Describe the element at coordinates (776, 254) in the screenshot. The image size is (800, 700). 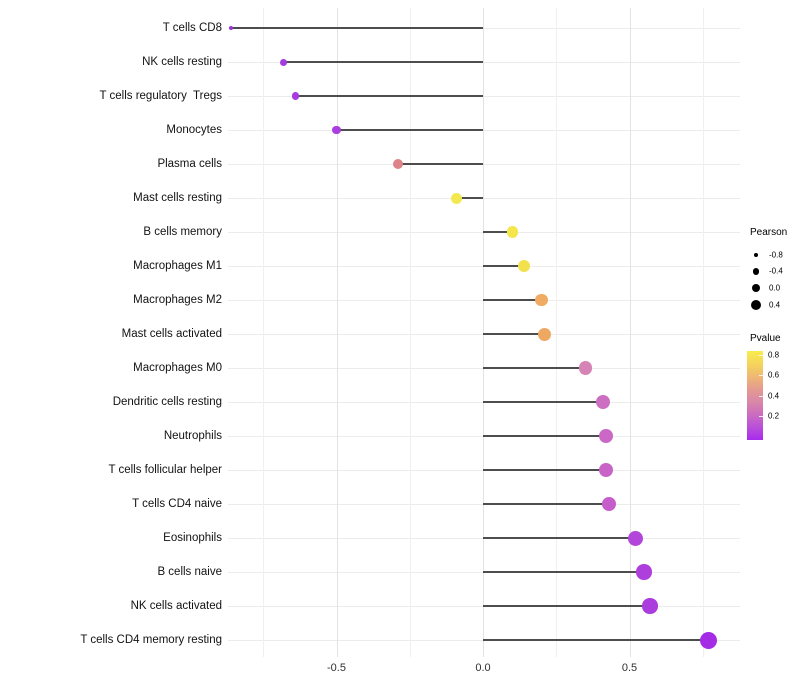
I see `size-legend-label: -0.8` at that location.